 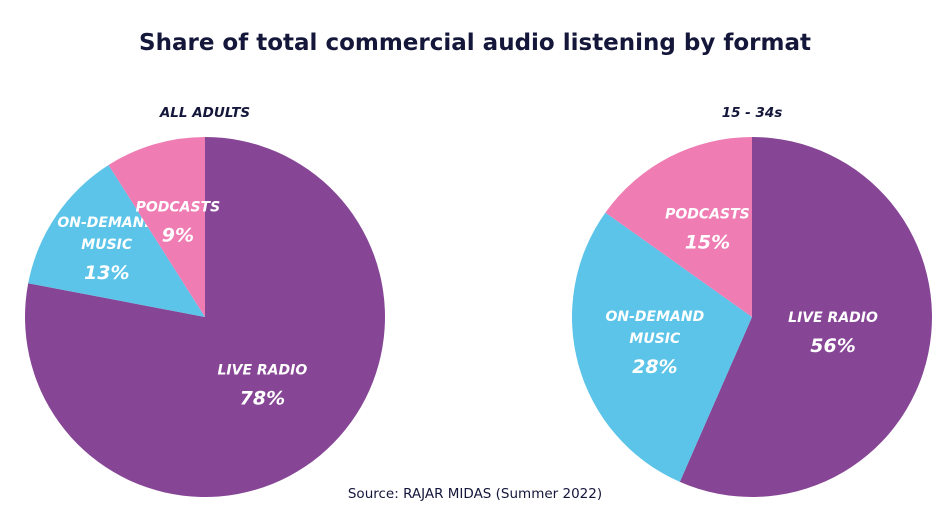 I want to click on pie-slice-podcasts-all-adults, so click(x=156, y=227).